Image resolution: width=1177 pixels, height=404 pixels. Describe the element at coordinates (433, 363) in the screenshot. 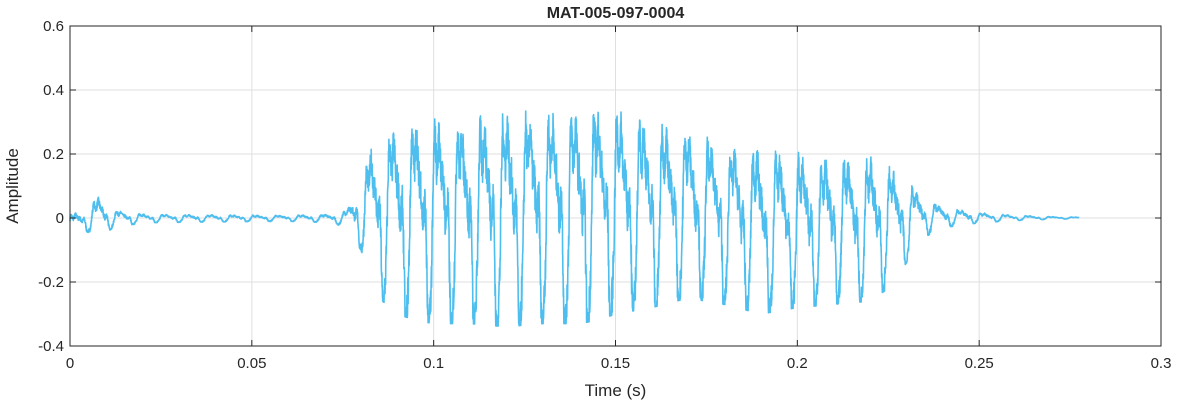

I see `x-tick-label: 0.1` at that location.